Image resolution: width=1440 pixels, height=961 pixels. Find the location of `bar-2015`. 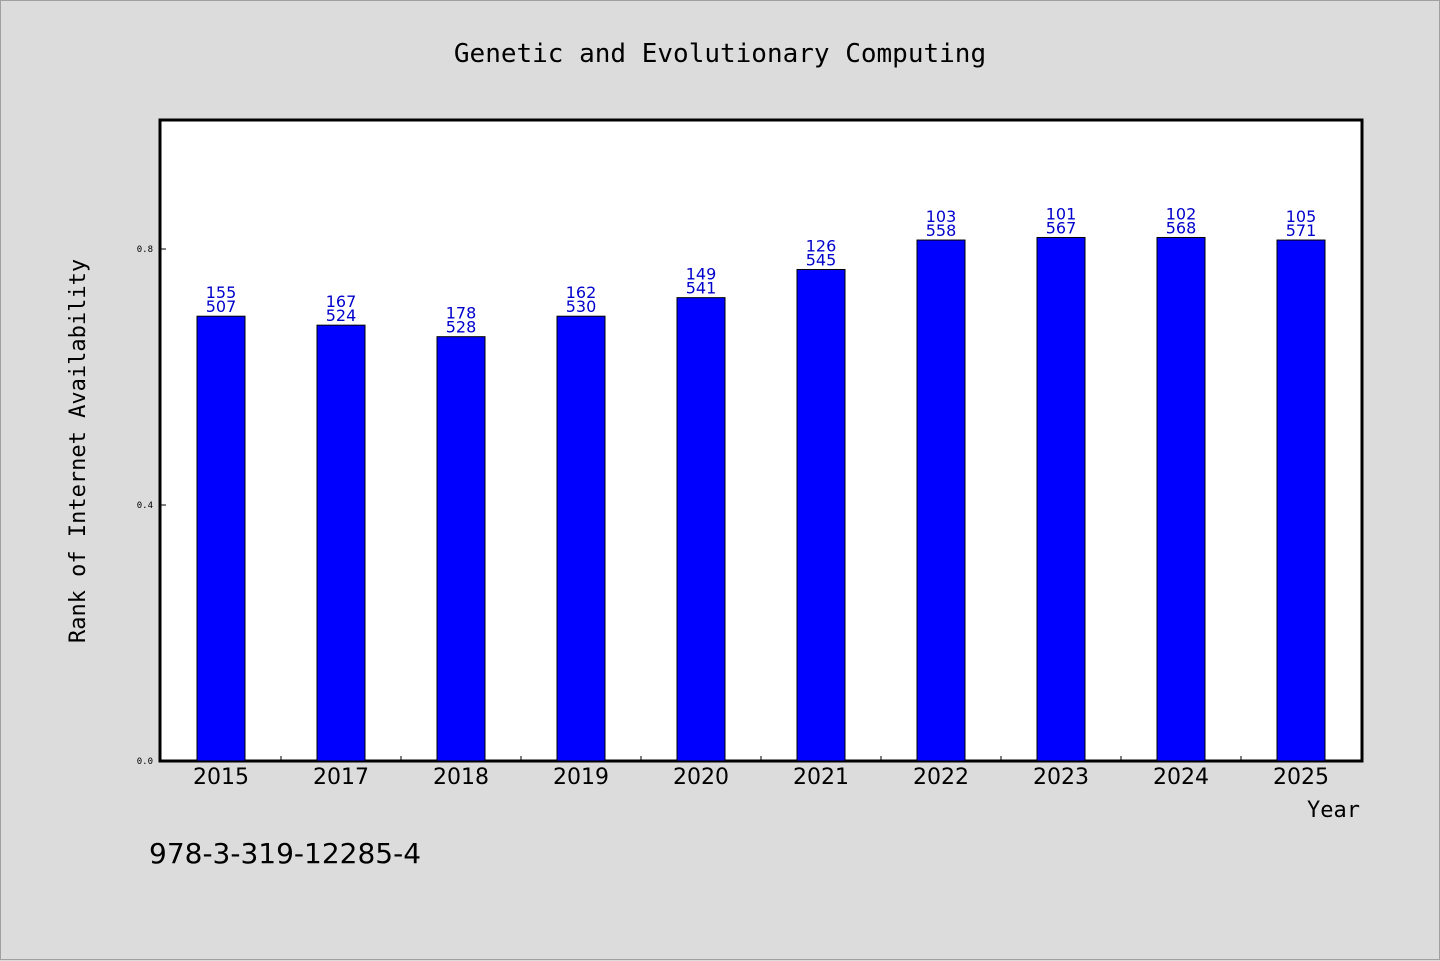

bar-2015 is located at coordinates (221, 538).